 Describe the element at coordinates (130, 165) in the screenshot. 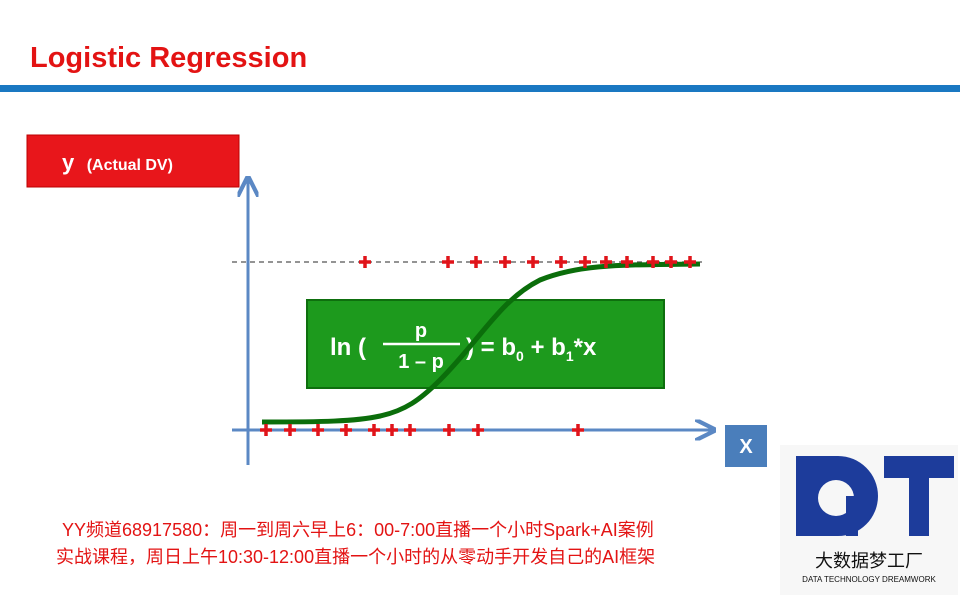

I see `y-label-note: (Actual DV)` at that location.